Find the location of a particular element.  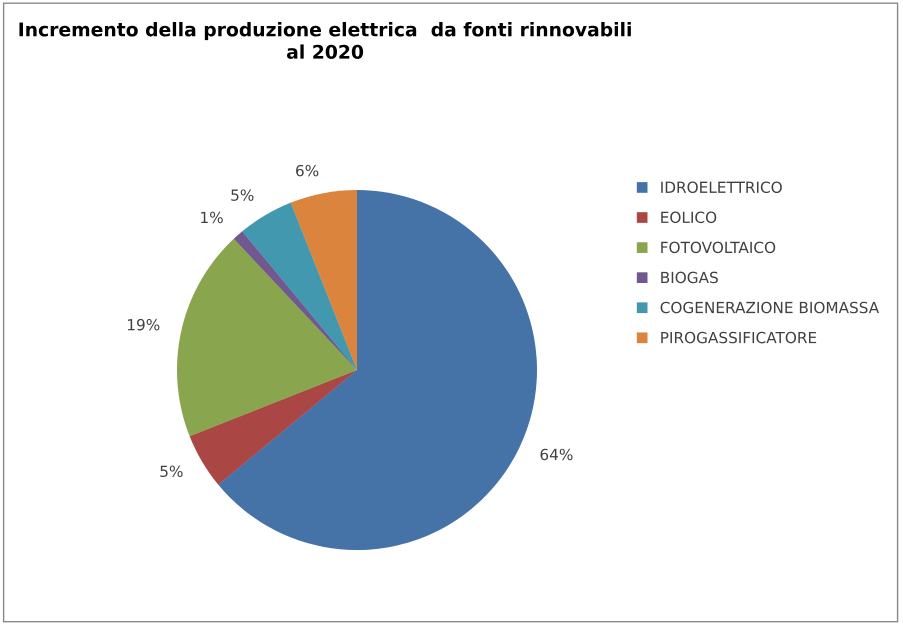

chart-title: Incremento della produzione elettrica da fonti rinnovabili al 2020 is located at coordinates (325, 40).